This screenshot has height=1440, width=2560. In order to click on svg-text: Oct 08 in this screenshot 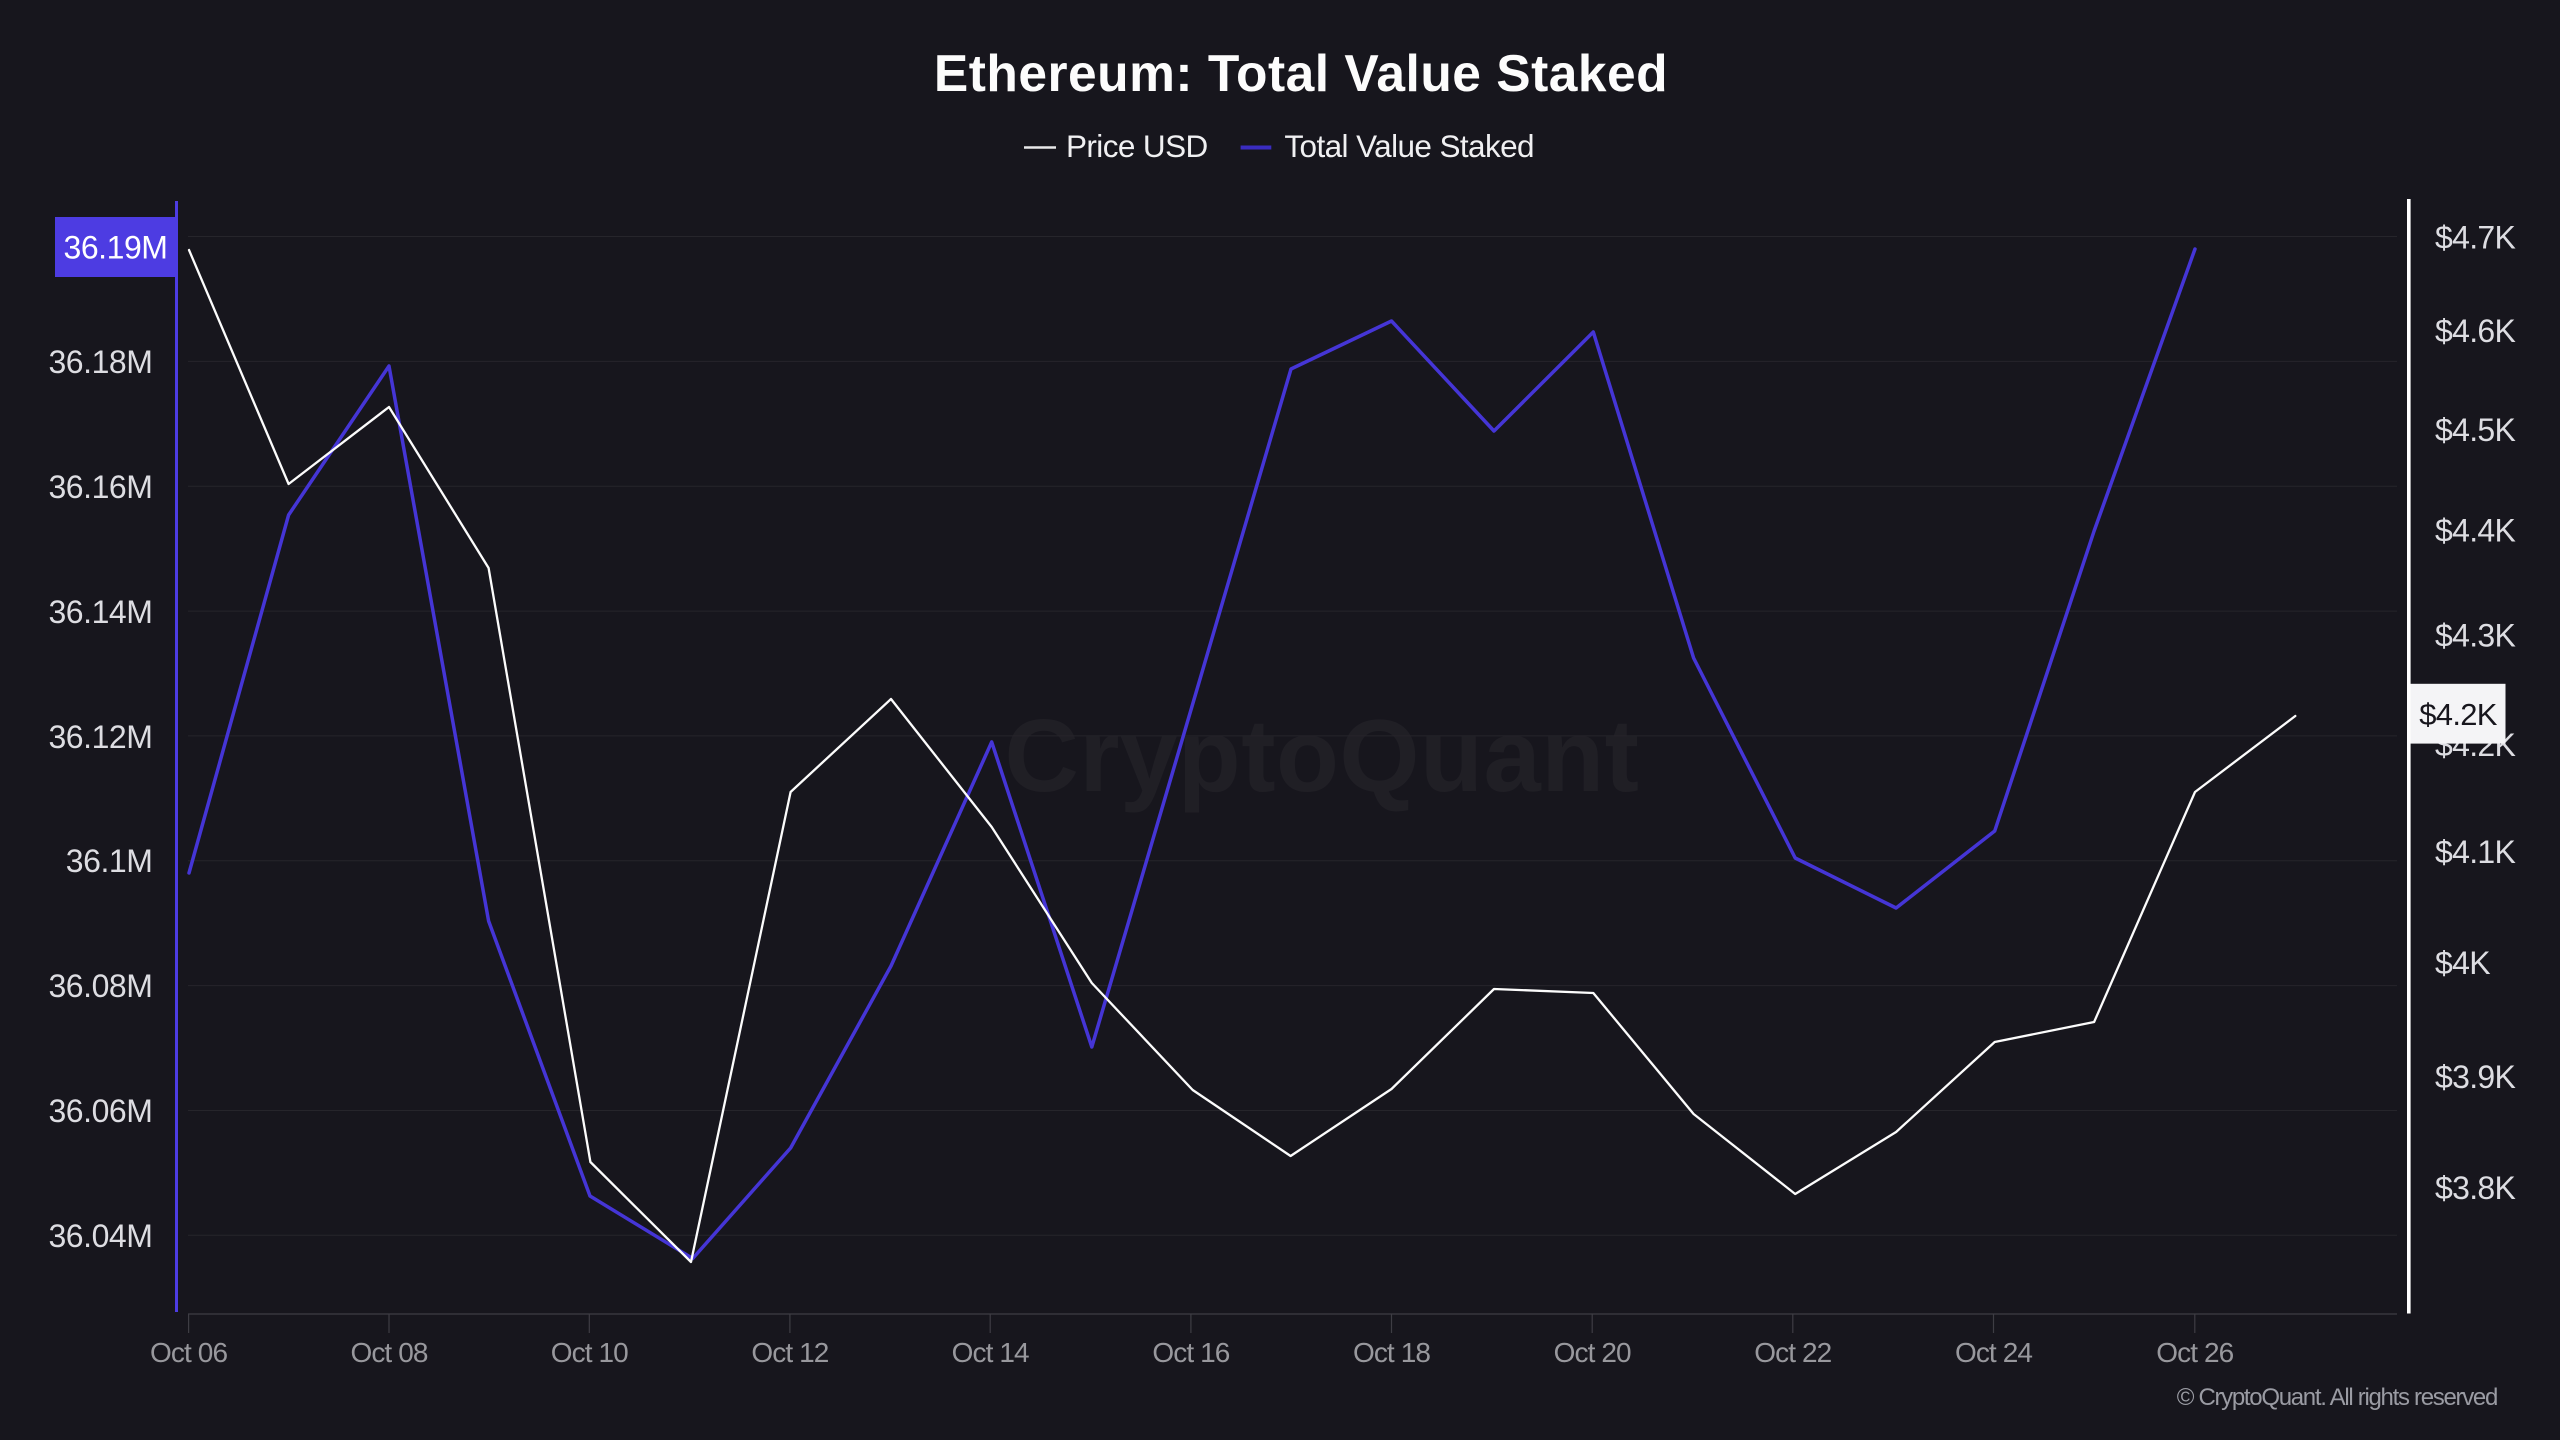, I will do `click(388, 1352)`.